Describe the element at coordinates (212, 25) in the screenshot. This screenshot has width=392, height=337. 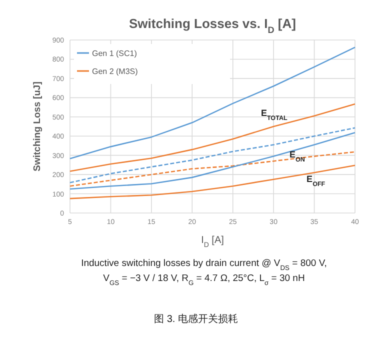
I see `chart-title: Switching Losses vs. I$_{D}$ [A]` at that location.